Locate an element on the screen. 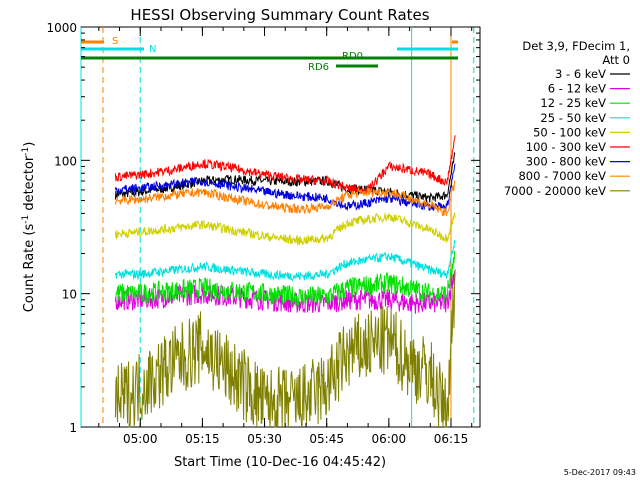  x-tick-label: 06:15 is located at coordinates (451, 439).